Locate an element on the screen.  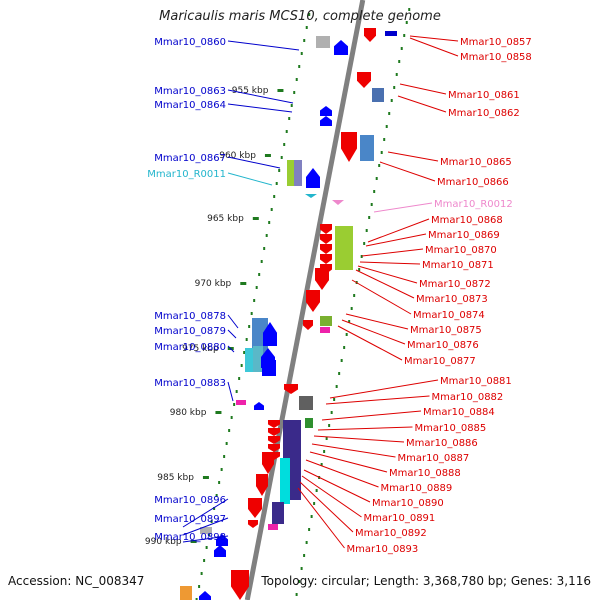
right-gene-label: Mmar10_0887 is located at coordinates (434, 458).